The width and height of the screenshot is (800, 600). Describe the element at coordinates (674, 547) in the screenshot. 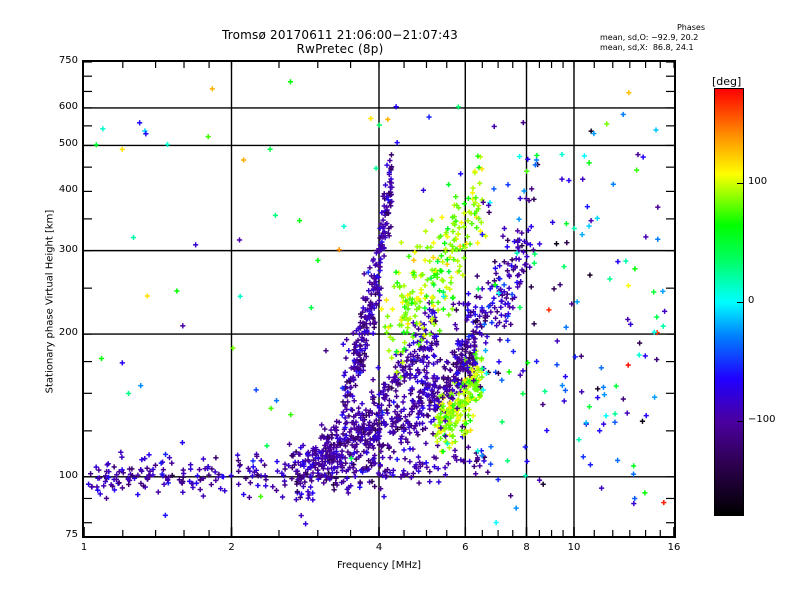

I see `x-tick-label-16: 16` at that location.